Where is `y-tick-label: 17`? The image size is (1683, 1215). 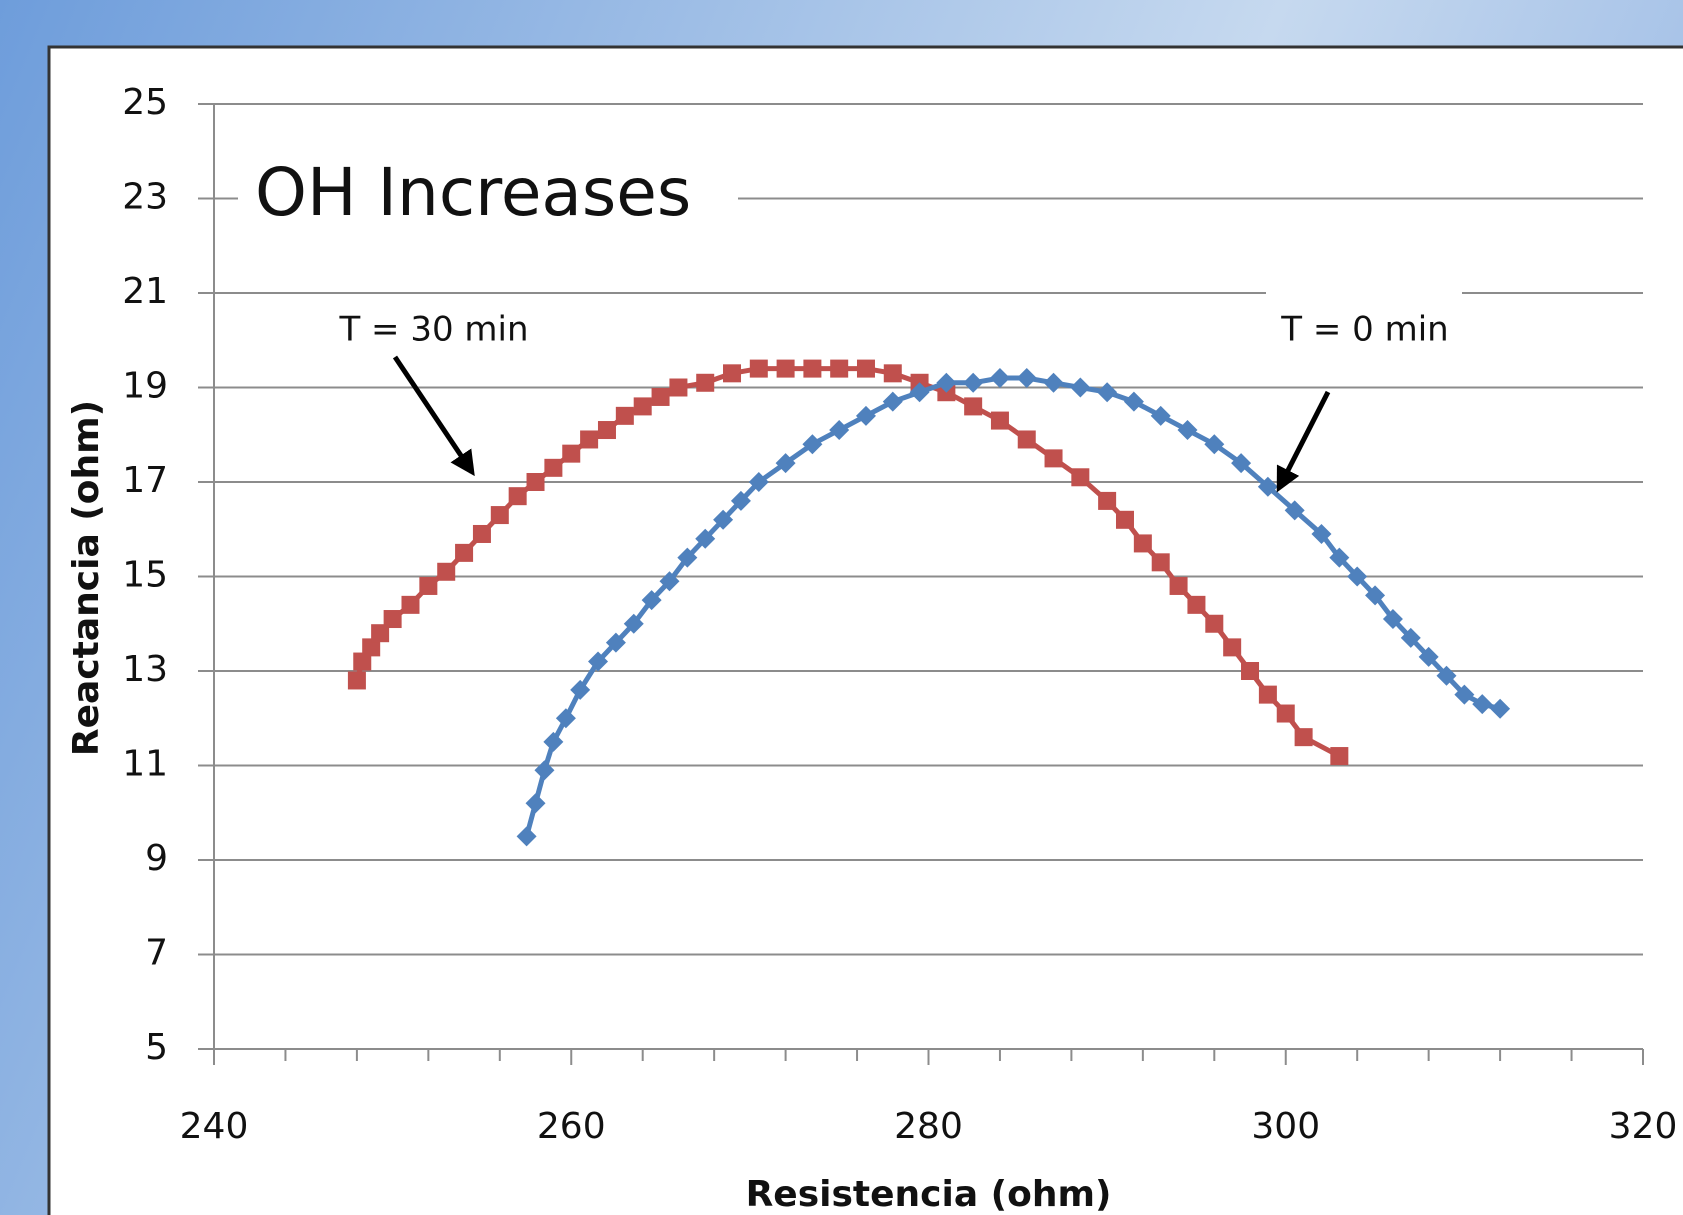 y-tick-label: 17 is located at coordinates (145, 480).